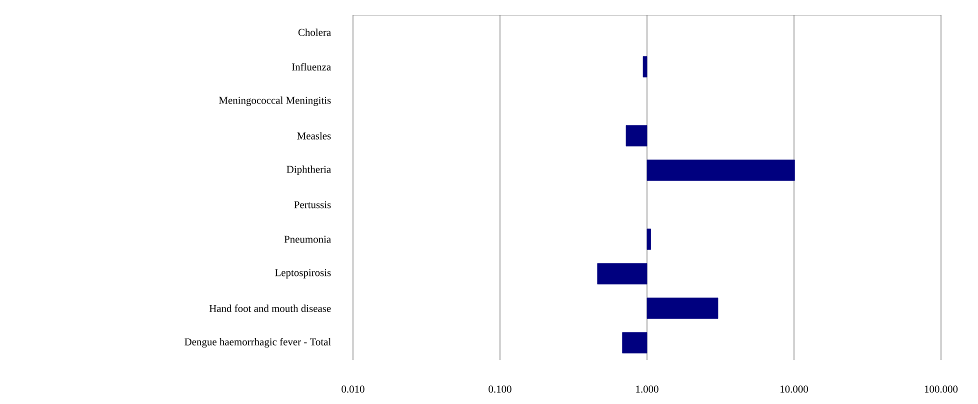 Image resolution: width=978 pixels, height=404 pixels. Describe the element at coordinates (274, 101) in the screenshot. I see `y-tick-label: Meningococcal Meningitis` at that location.